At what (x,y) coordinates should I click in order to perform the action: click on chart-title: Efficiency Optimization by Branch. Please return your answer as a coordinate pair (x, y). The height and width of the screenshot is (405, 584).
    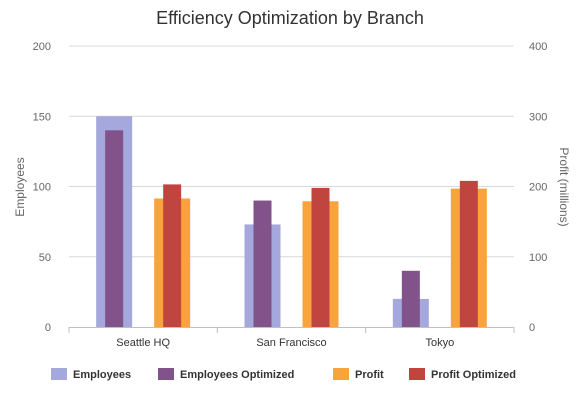
    Looking at the image, I should click on (290, 18).